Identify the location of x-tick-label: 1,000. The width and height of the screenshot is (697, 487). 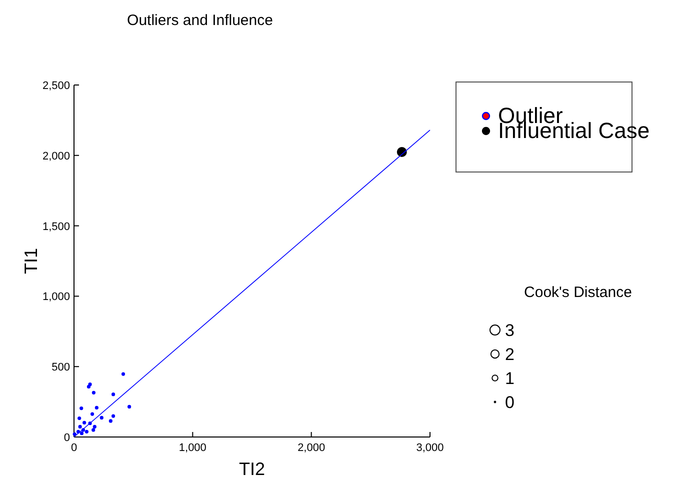
(192, 448).